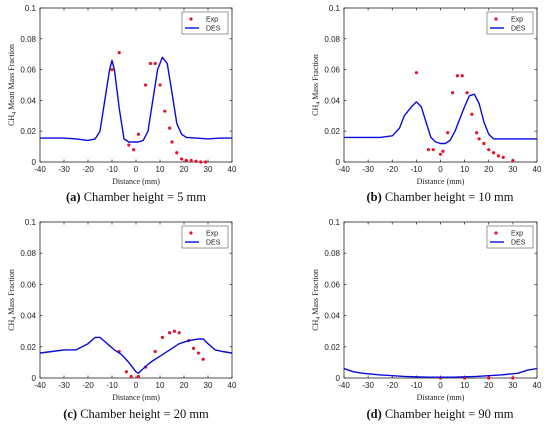 This screenshot has height=428, width=550. I want to click on panel-caption-text: Chamber height = 5 mm, so click(144, 197).